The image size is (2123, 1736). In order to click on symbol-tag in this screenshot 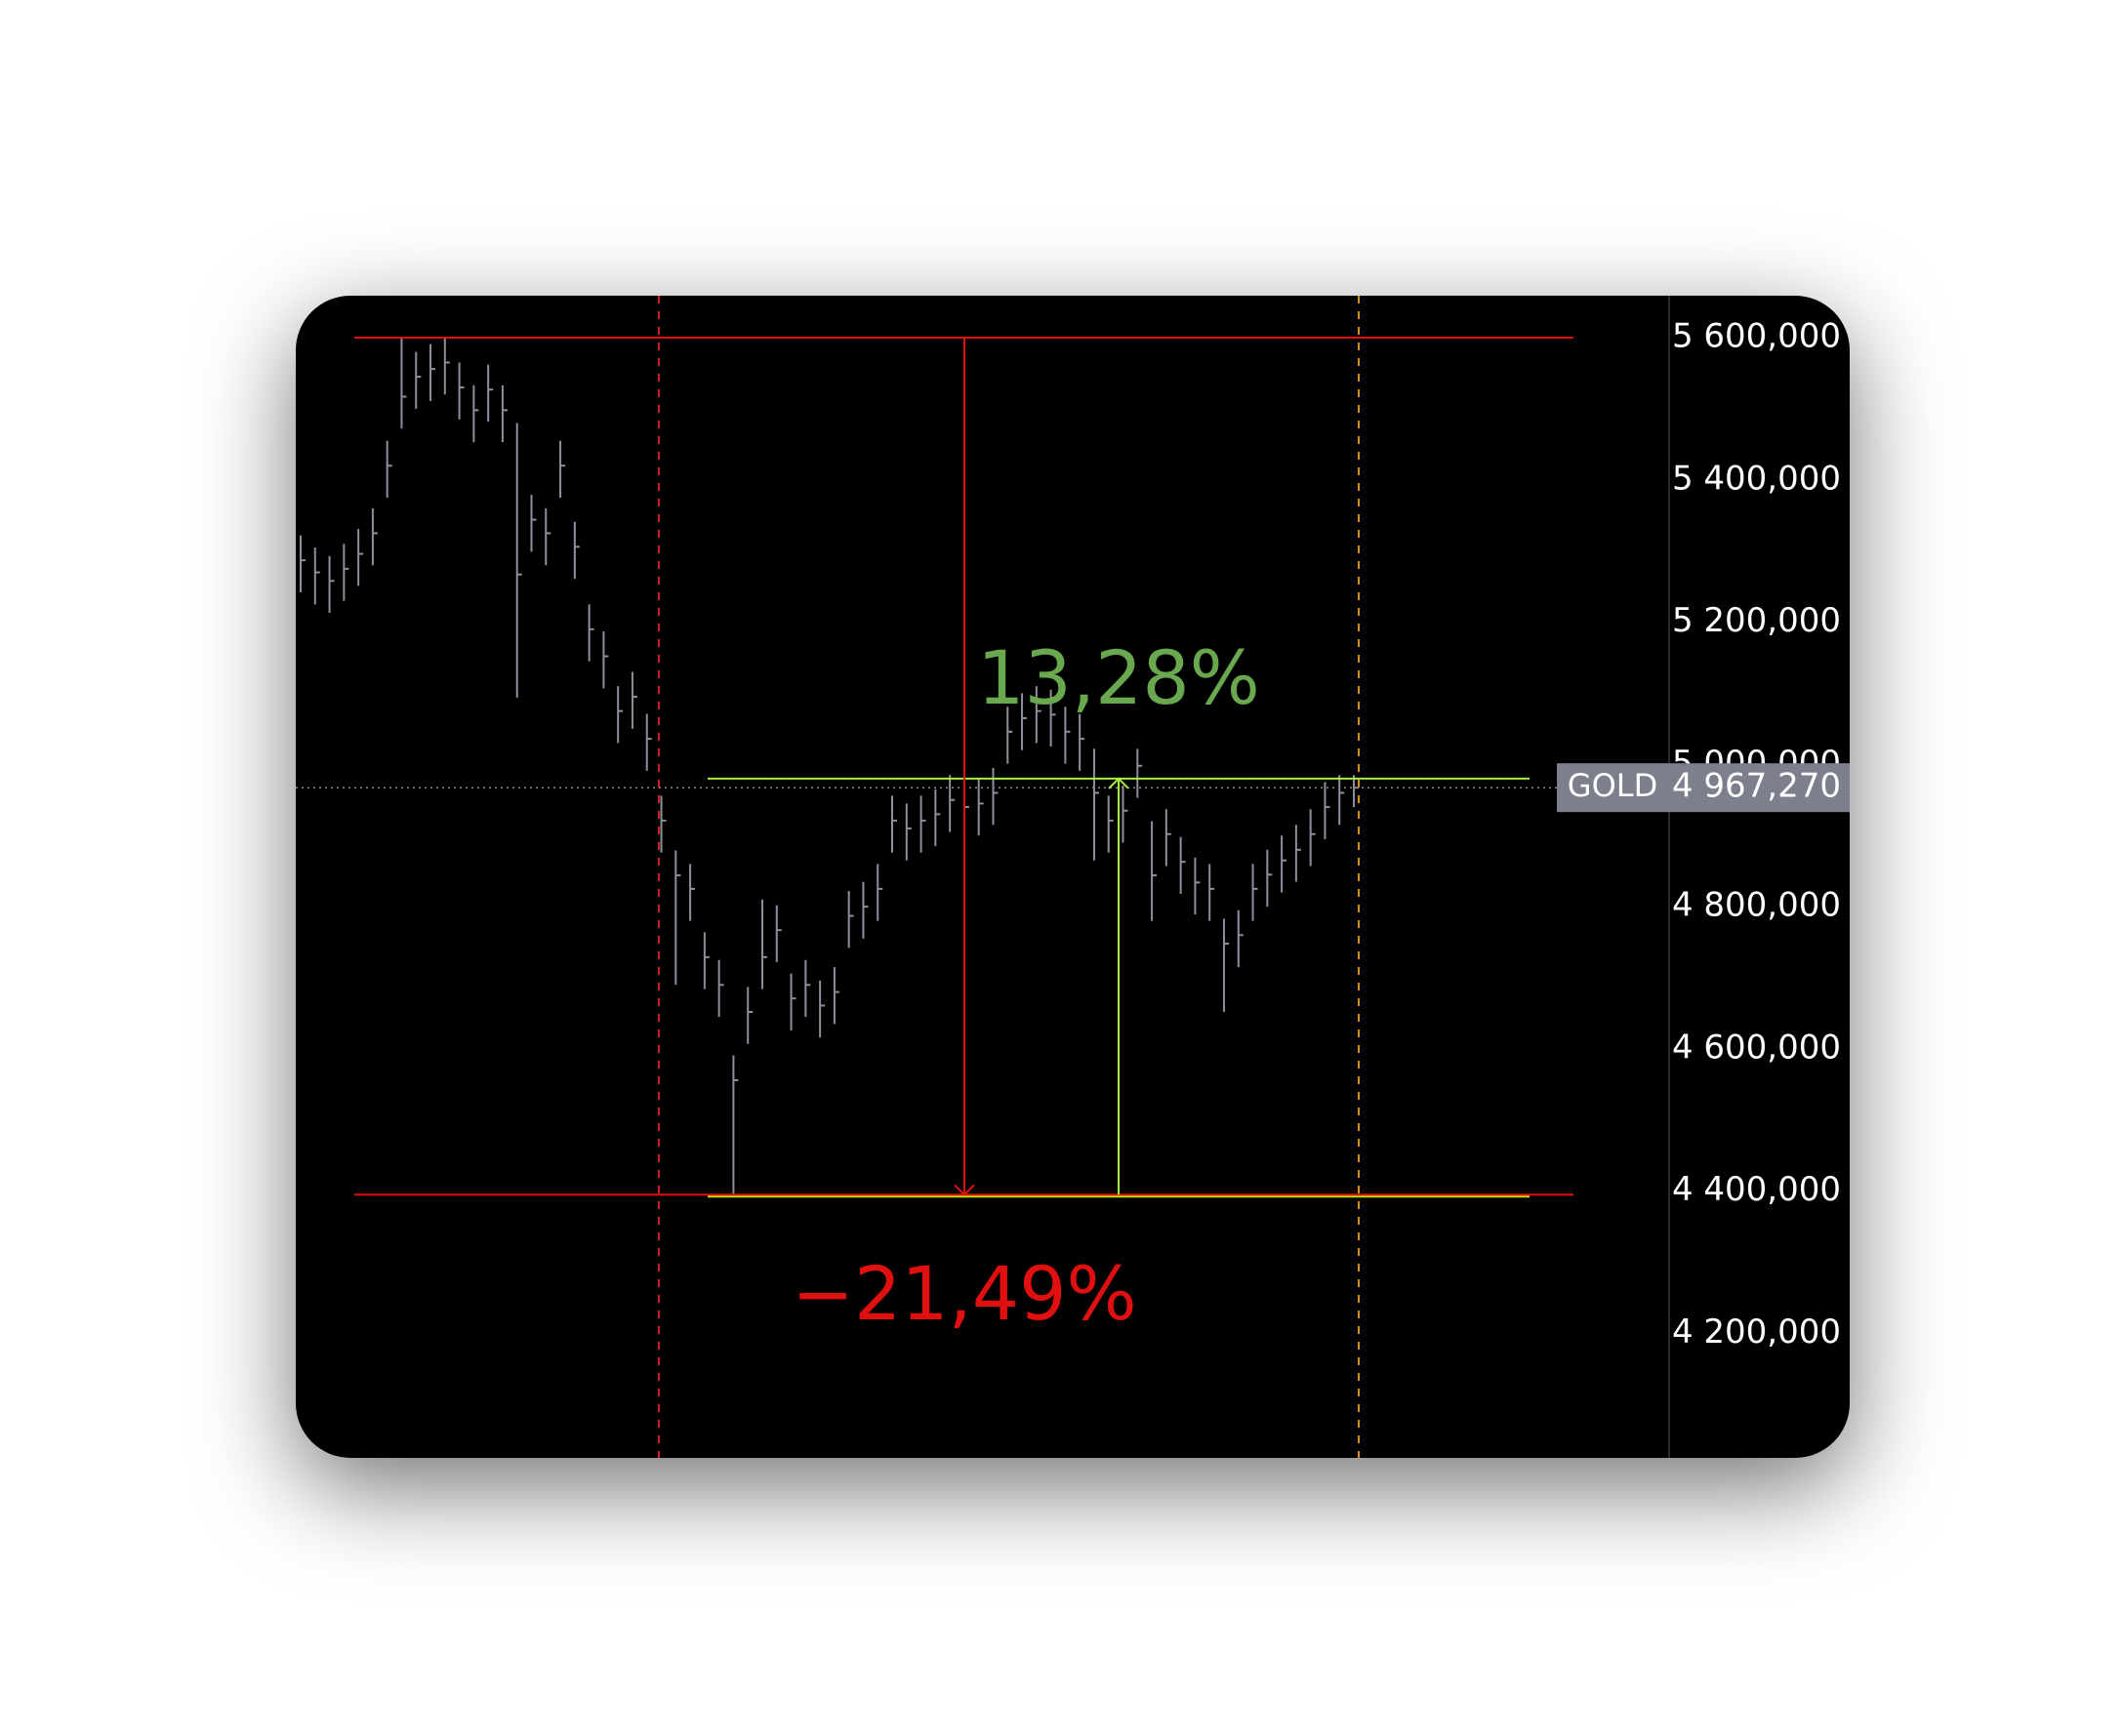, I will do `click(1613, 788)`.